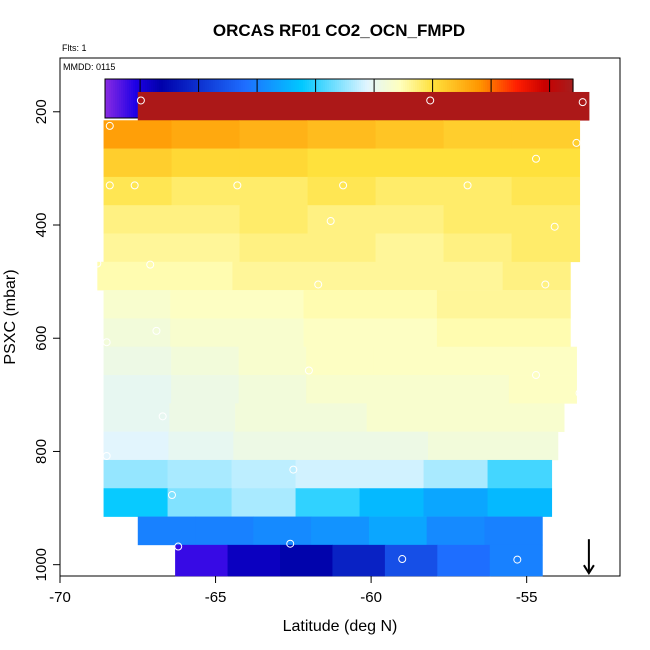 The height and width of the screenshot is (650, 650). I want to click on date-note: MMDD: 0115, so click(89, 67).